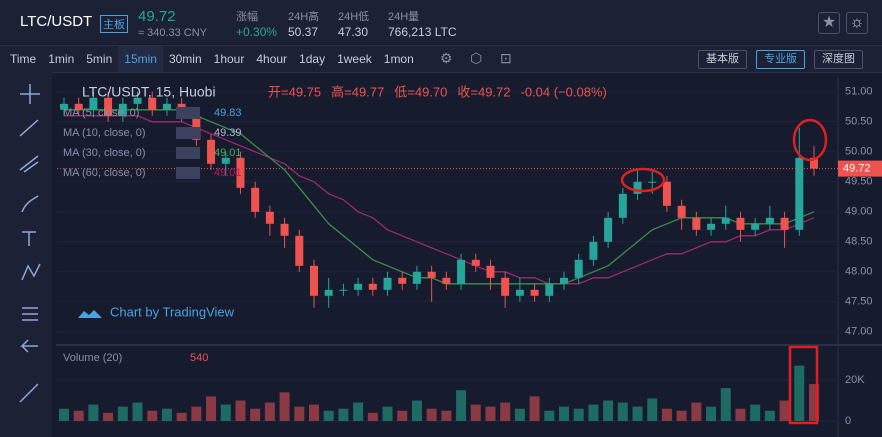 The image size is (882, 437). What do you see at coordinates (26, 254) in the screenshot?
I see `left-tools` at bounding box center [26, 254].